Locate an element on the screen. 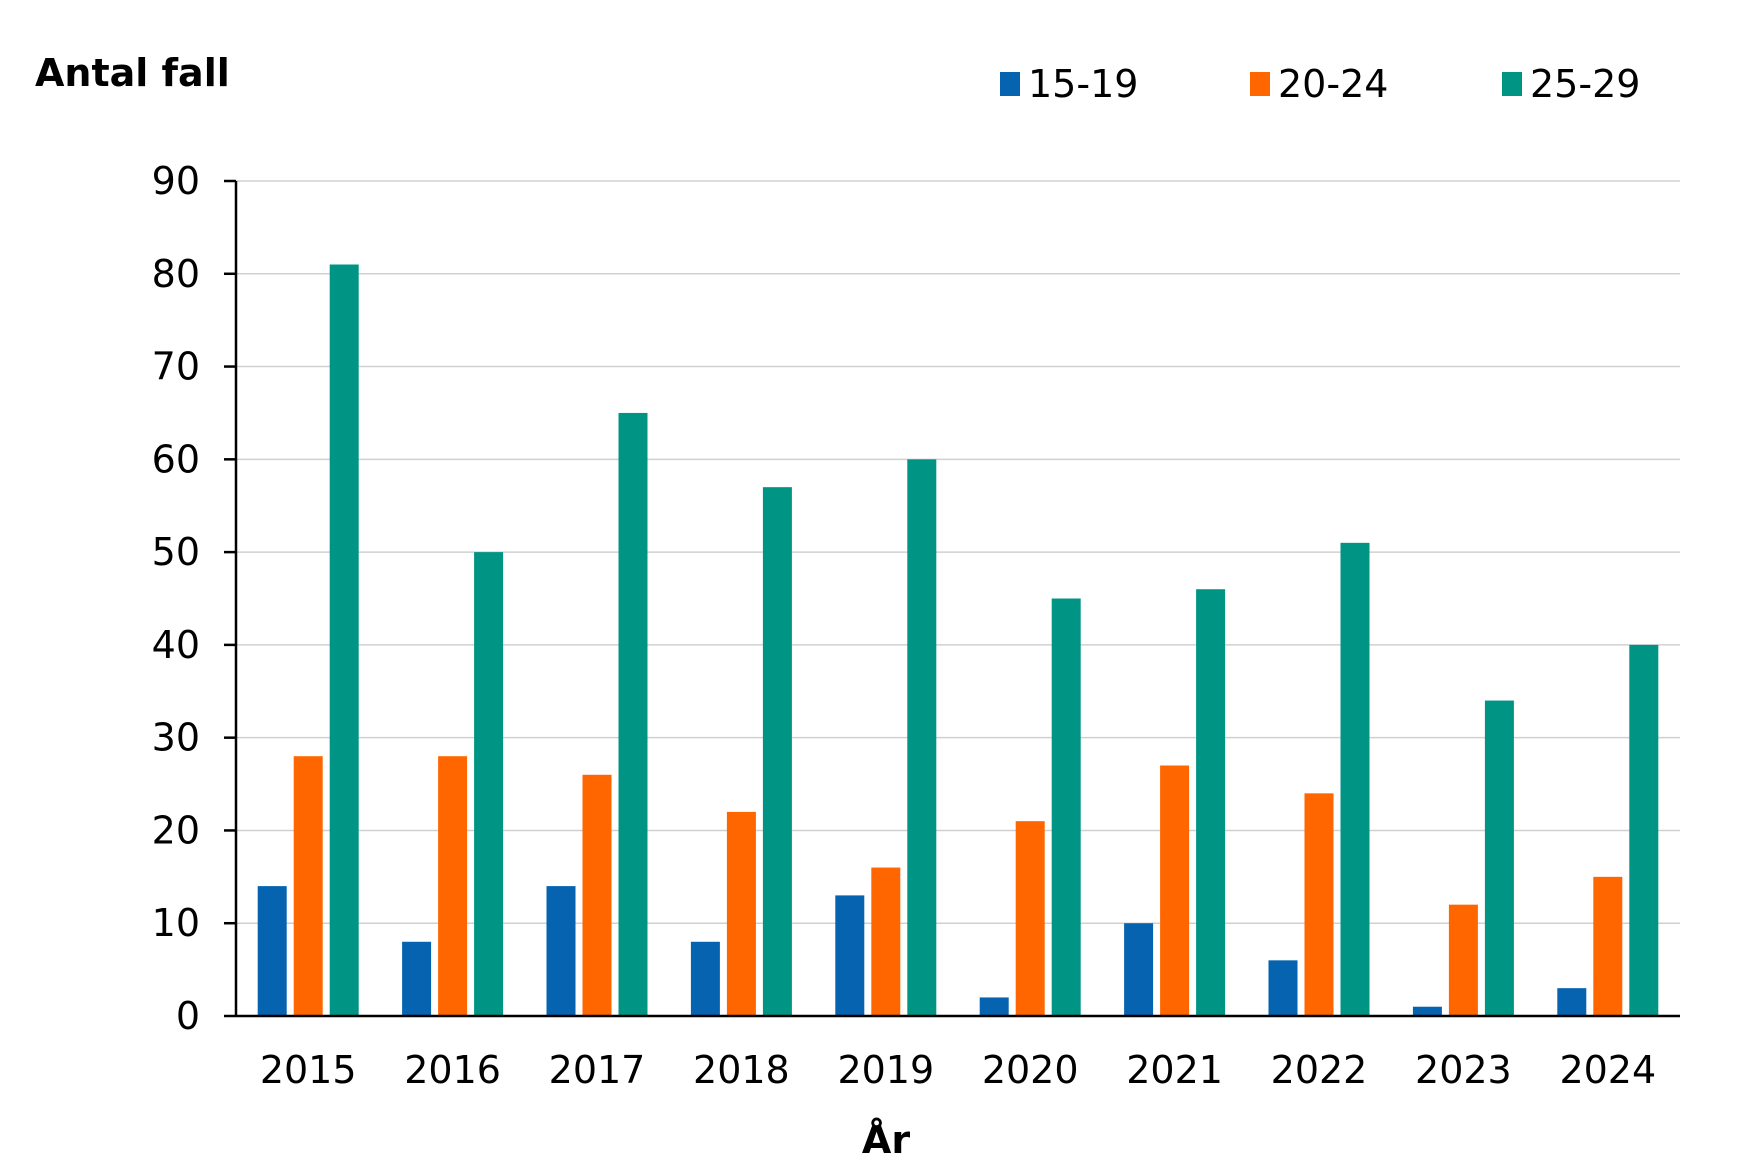 This screenshot has height=1169, width=1747. legend-label-15-19: 15-19 is located at coordinates (1083, 84).